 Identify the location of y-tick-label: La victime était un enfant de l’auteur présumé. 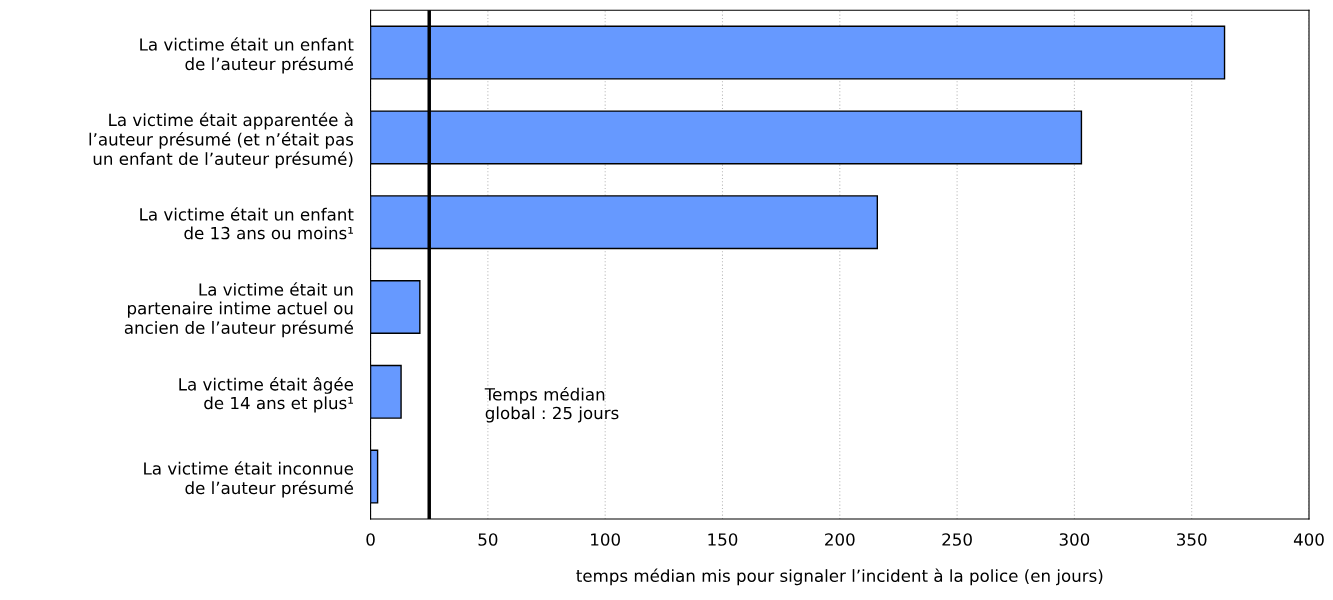
(247, 55).